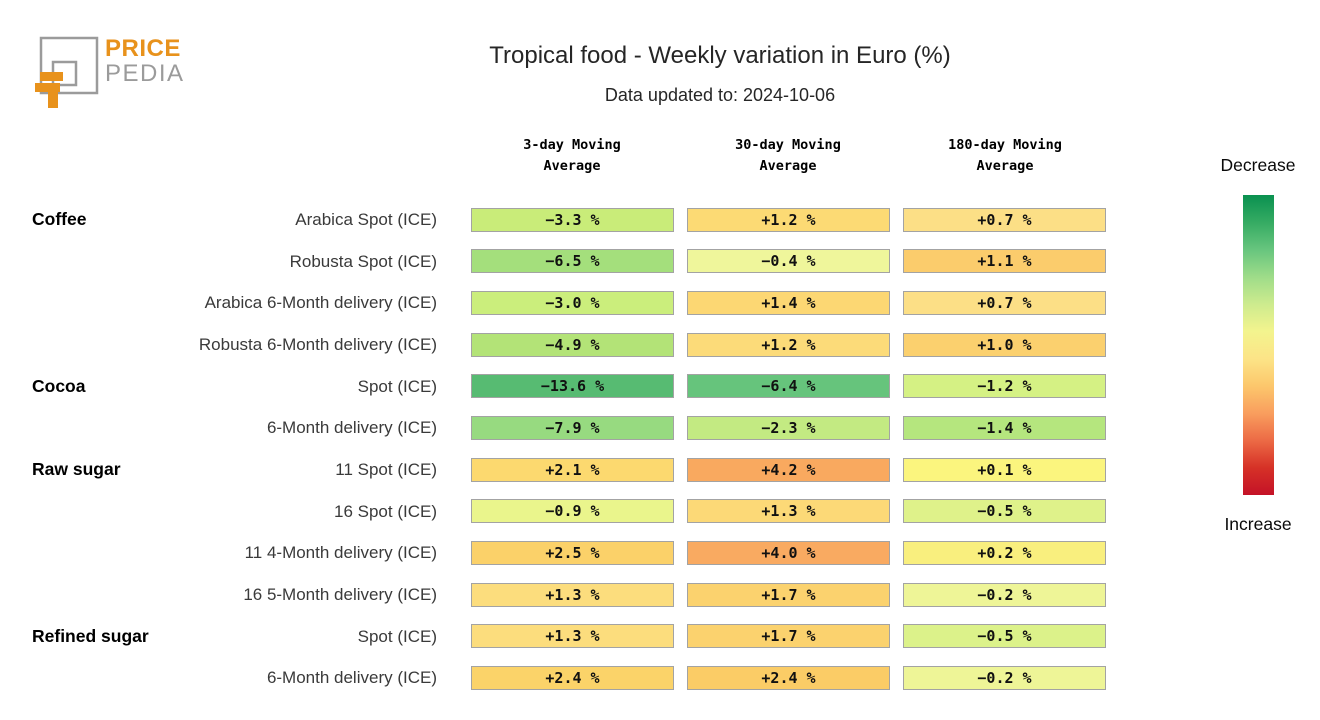 This screenshot has width=1320, height=720. I want to click on heatmap-cell: −6.5 %, so click(572, 261).